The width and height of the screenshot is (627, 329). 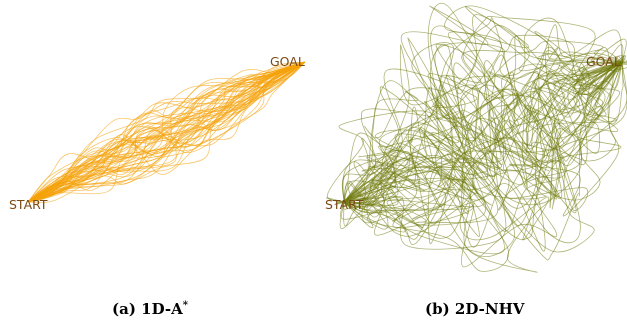 I want to click on caption-tag: (a), so click(x=124, y=309).